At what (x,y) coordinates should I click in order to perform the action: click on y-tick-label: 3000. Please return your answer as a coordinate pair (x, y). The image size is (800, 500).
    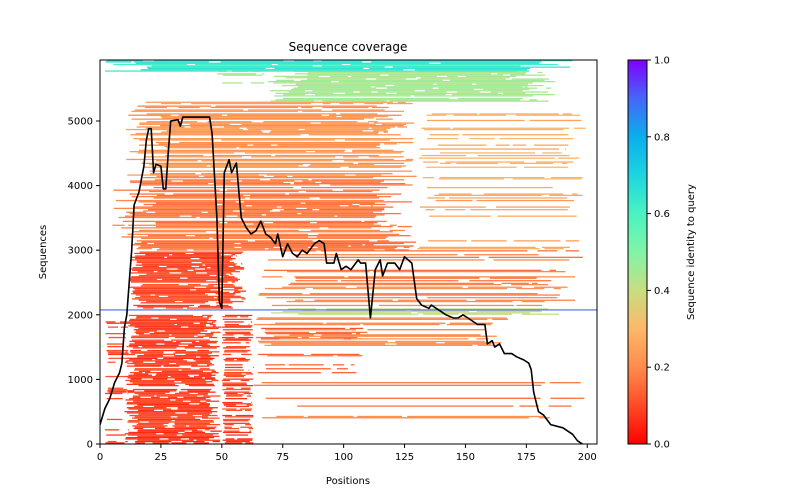
    Looking at the image, I should click on (80, 251).